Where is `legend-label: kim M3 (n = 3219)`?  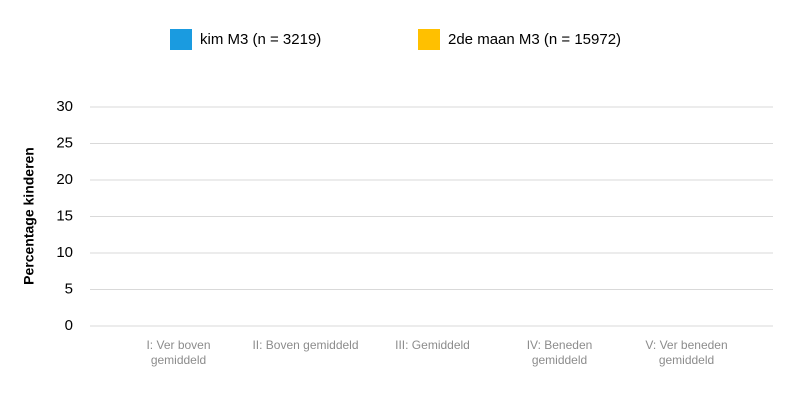 legend-label: kim M3 (n = 3219) is located at coordinates (260, 39).